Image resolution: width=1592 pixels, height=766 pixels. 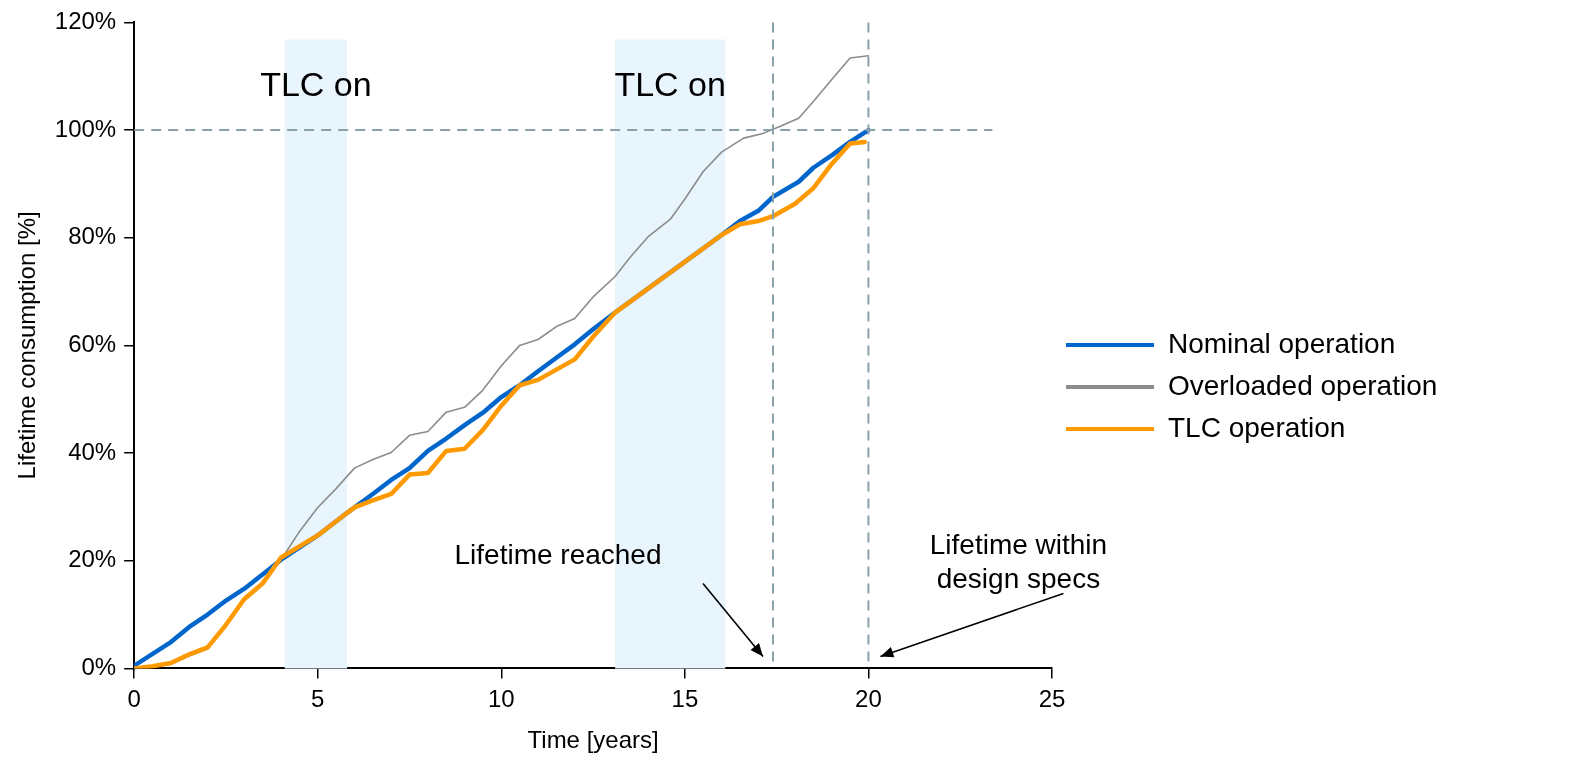 What do you see at coordinates (85, 128) in the screenshot?
I see `y-tick-label: 100%` at bounding box center [85, 128].